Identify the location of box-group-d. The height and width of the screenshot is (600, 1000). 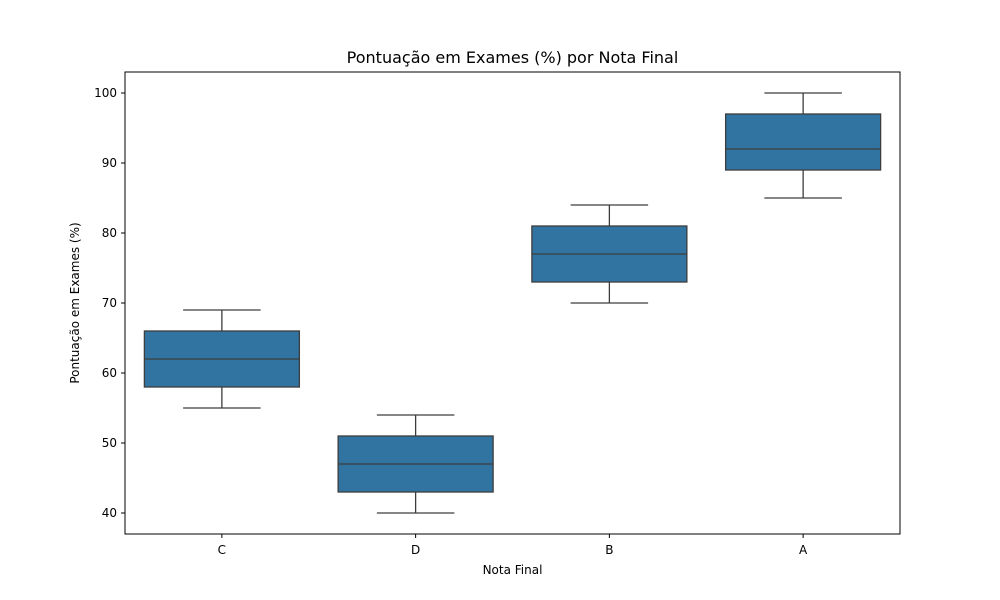
(415, 464).